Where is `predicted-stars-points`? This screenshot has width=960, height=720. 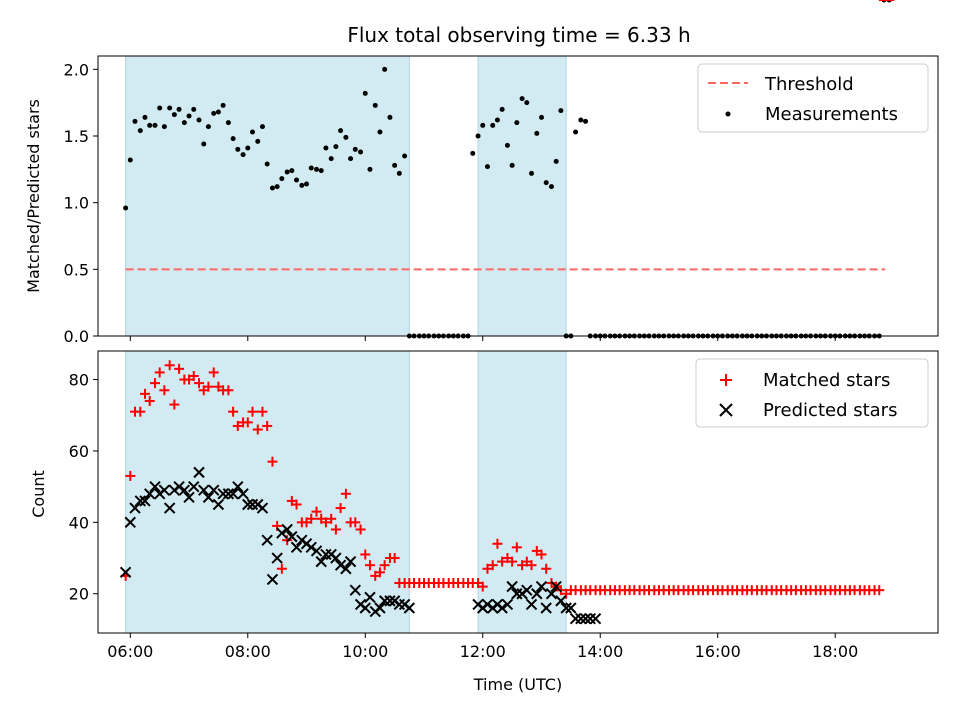
predicted-stars-points is located at coordinates (360, 545).